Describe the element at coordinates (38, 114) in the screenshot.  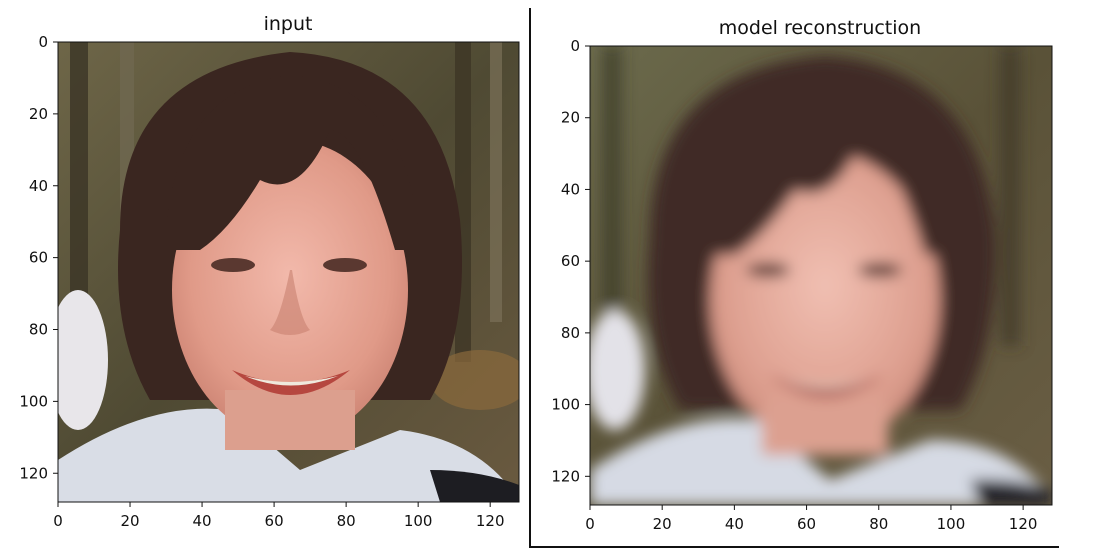
I see `input-y-tick-label: 20` at that location.